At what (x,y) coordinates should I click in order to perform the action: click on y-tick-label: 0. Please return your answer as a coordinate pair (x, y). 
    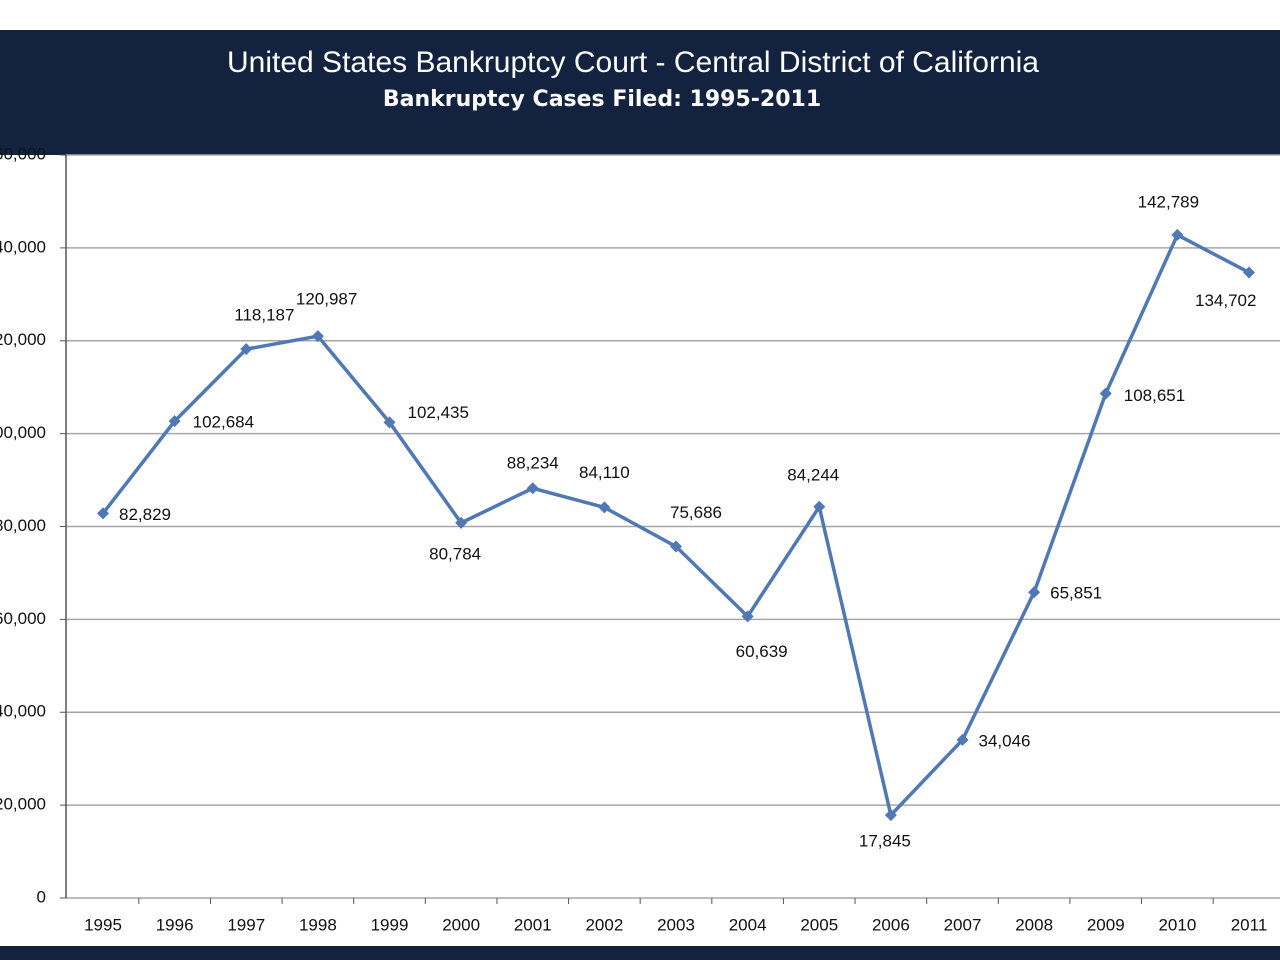
    Looking at the image, I should click on (41, 896).